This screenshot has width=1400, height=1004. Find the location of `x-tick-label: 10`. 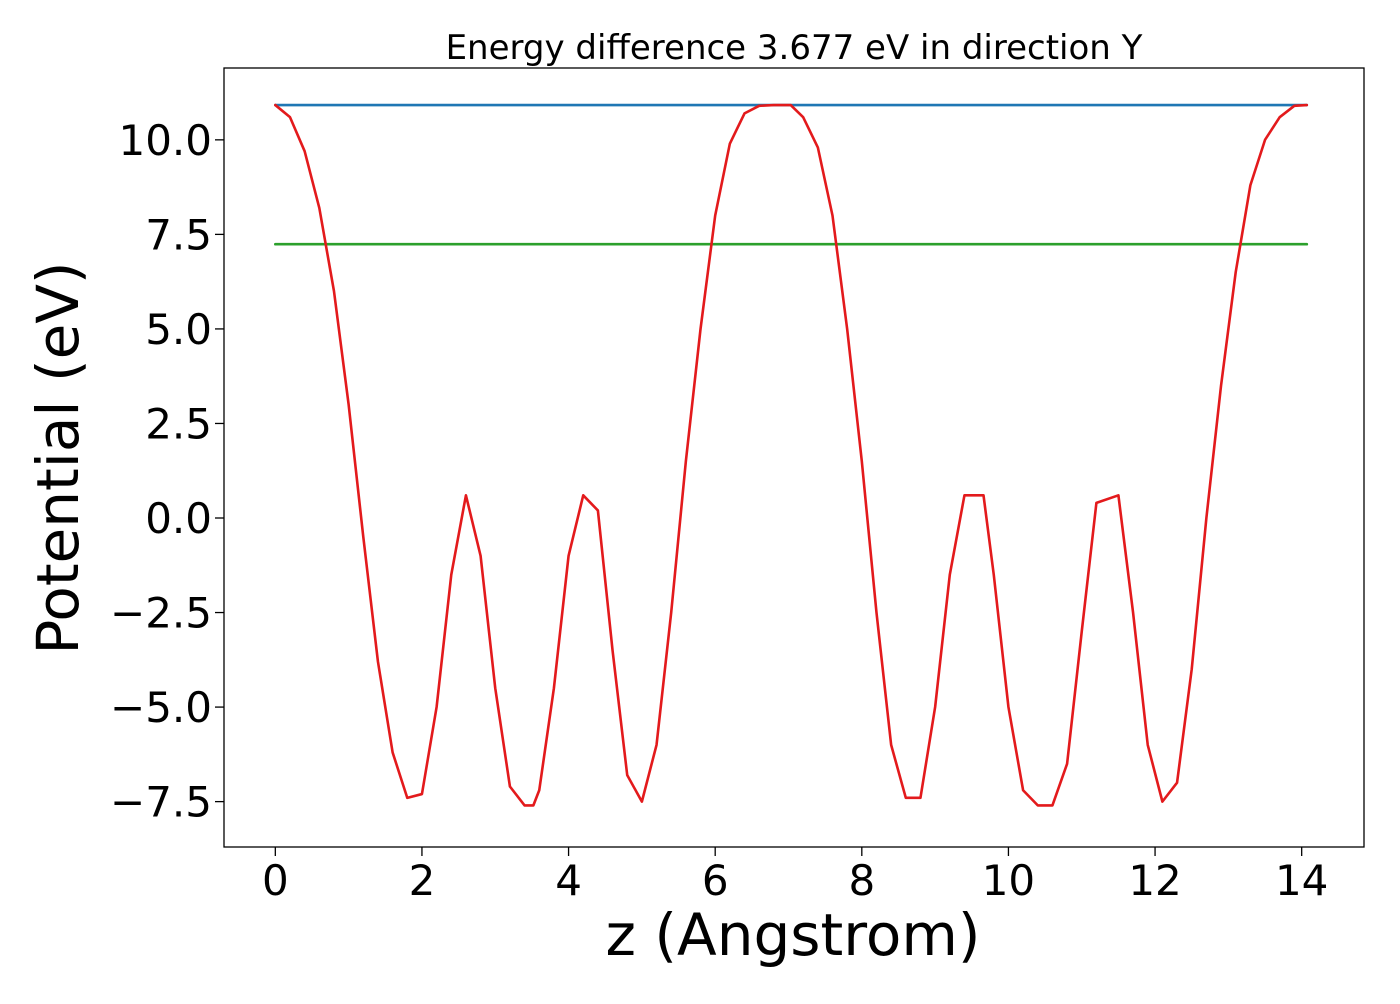

x-tick-label: 10 is located at coordinates (1008, 880).